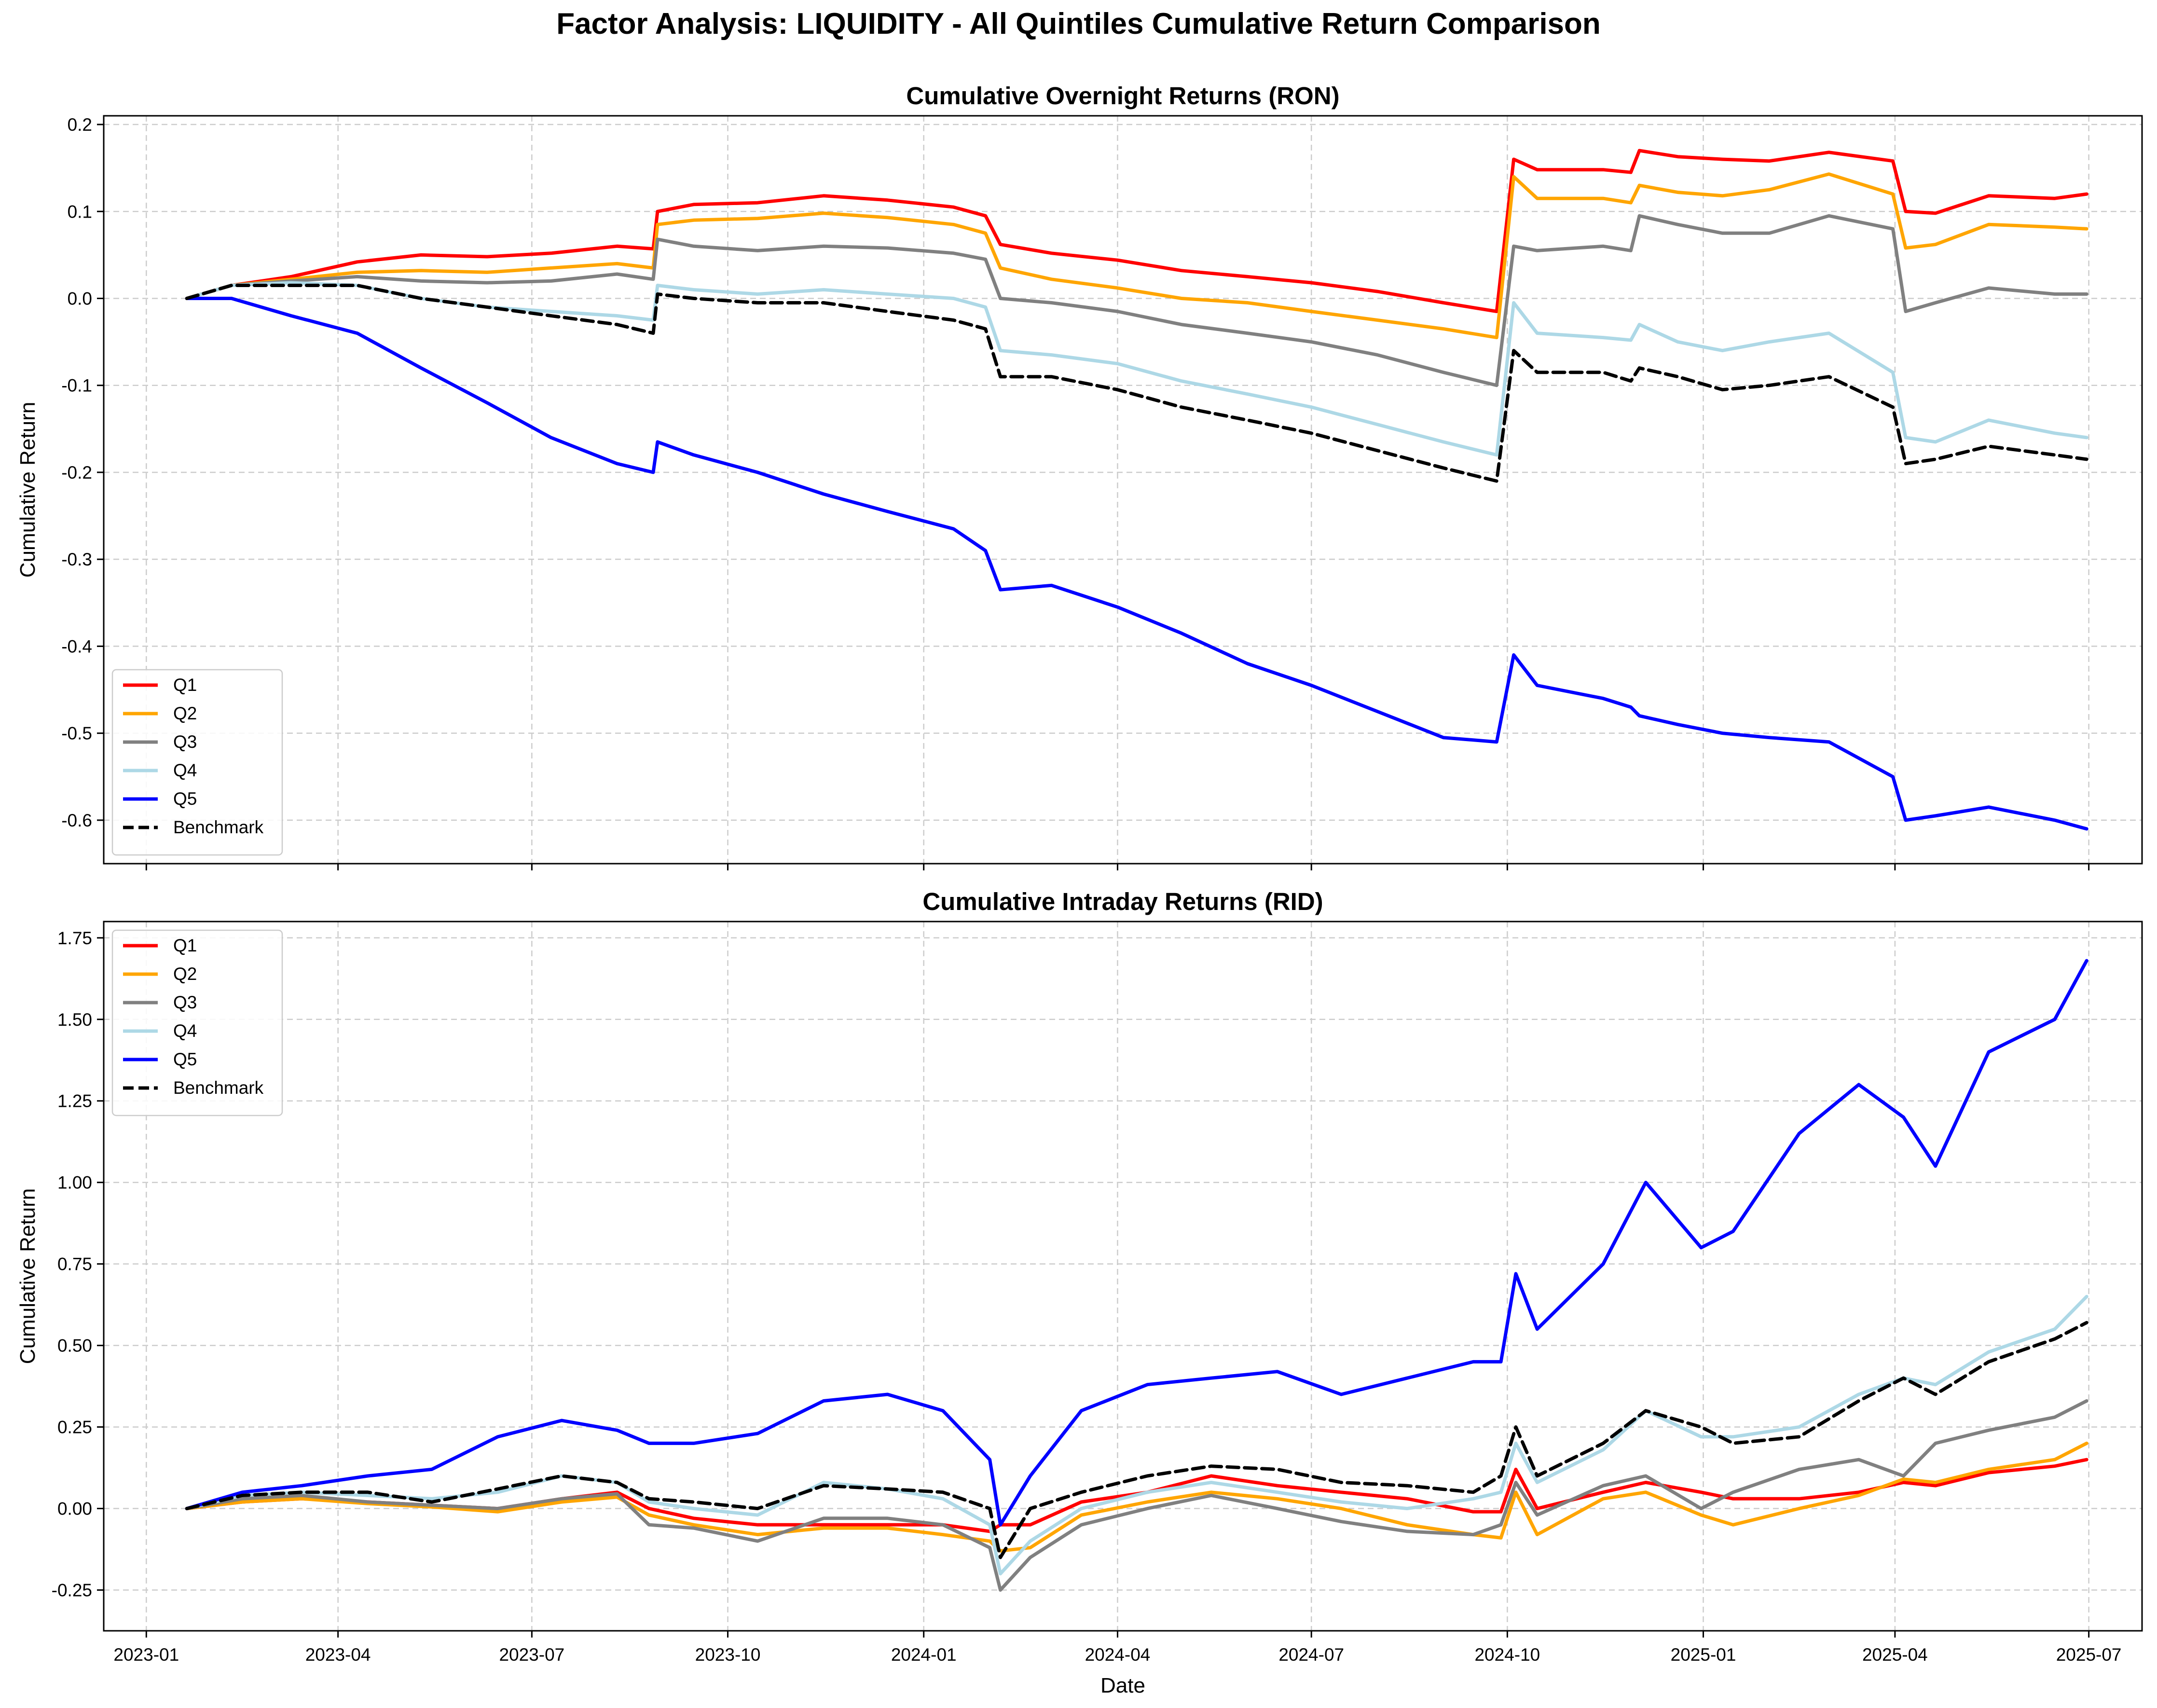 The image size is (2157, 1708). Describe the element at coordinates (1122, 96) in the screenshot. I see `panel-title: Cumulative Overnight Returns (RON)` at that location.